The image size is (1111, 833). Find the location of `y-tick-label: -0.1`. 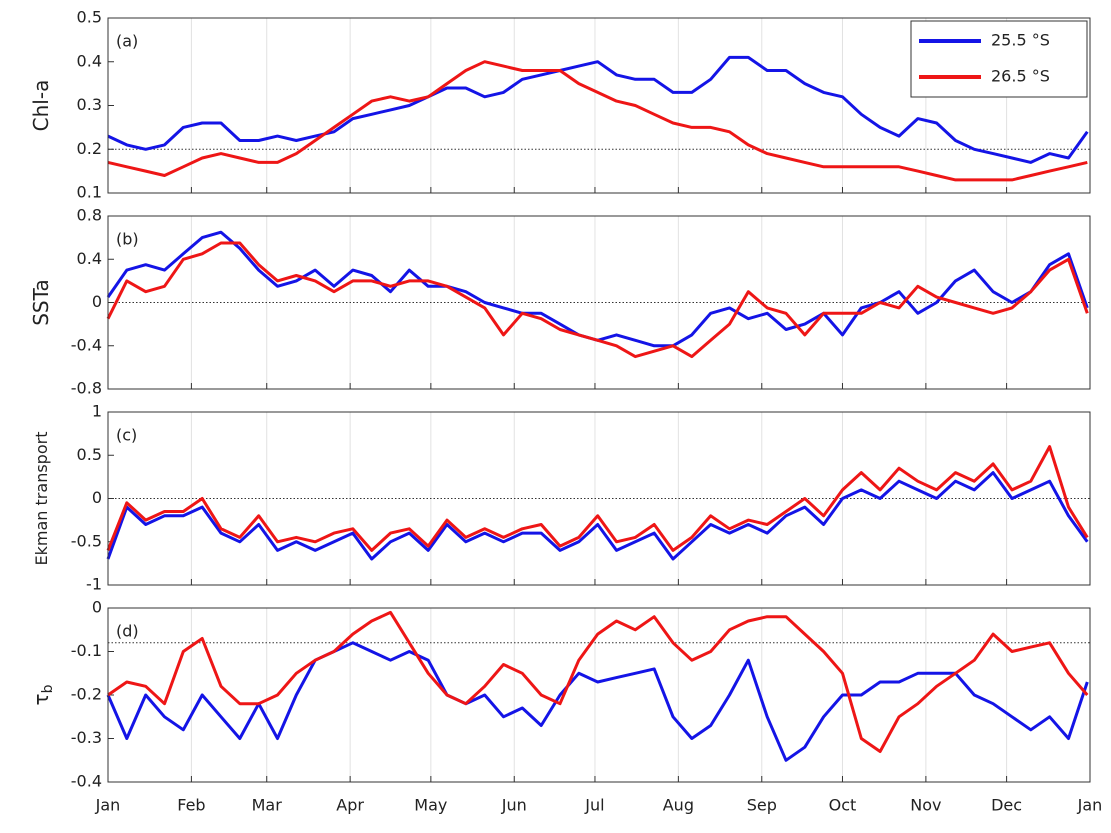

y-tick-label: -0.1 is located at coordinates (86, 650).